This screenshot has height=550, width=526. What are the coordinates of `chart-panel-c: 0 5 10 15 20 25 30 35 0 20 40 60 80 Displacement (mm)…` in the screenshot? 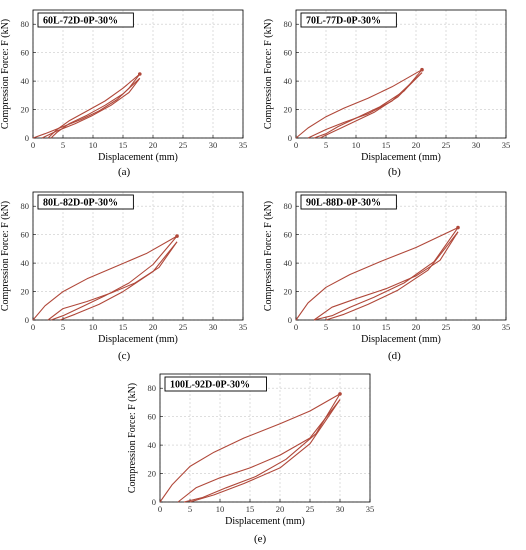 It's located at (124, 268).